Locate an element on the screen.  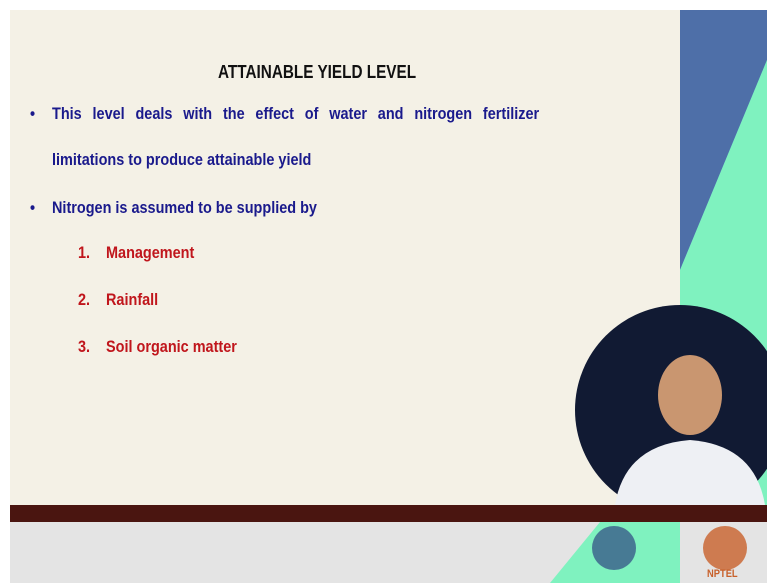
bullet-text: limitations to produce attainable yield is located at coordinates (182, 159).